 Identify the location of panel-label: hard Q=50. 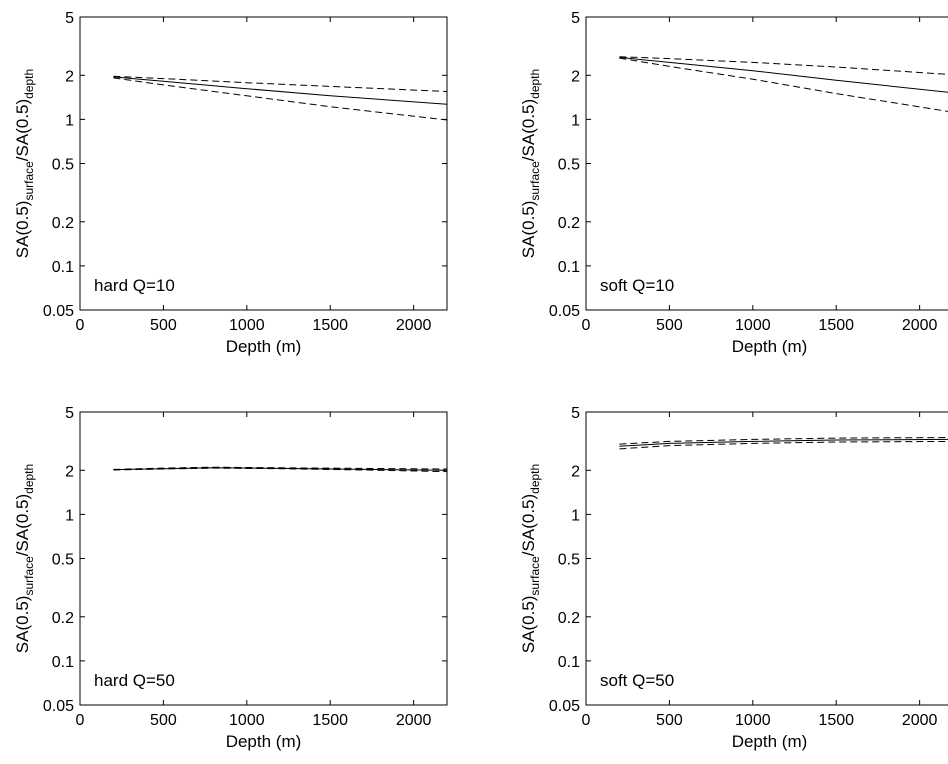
(134, 680).